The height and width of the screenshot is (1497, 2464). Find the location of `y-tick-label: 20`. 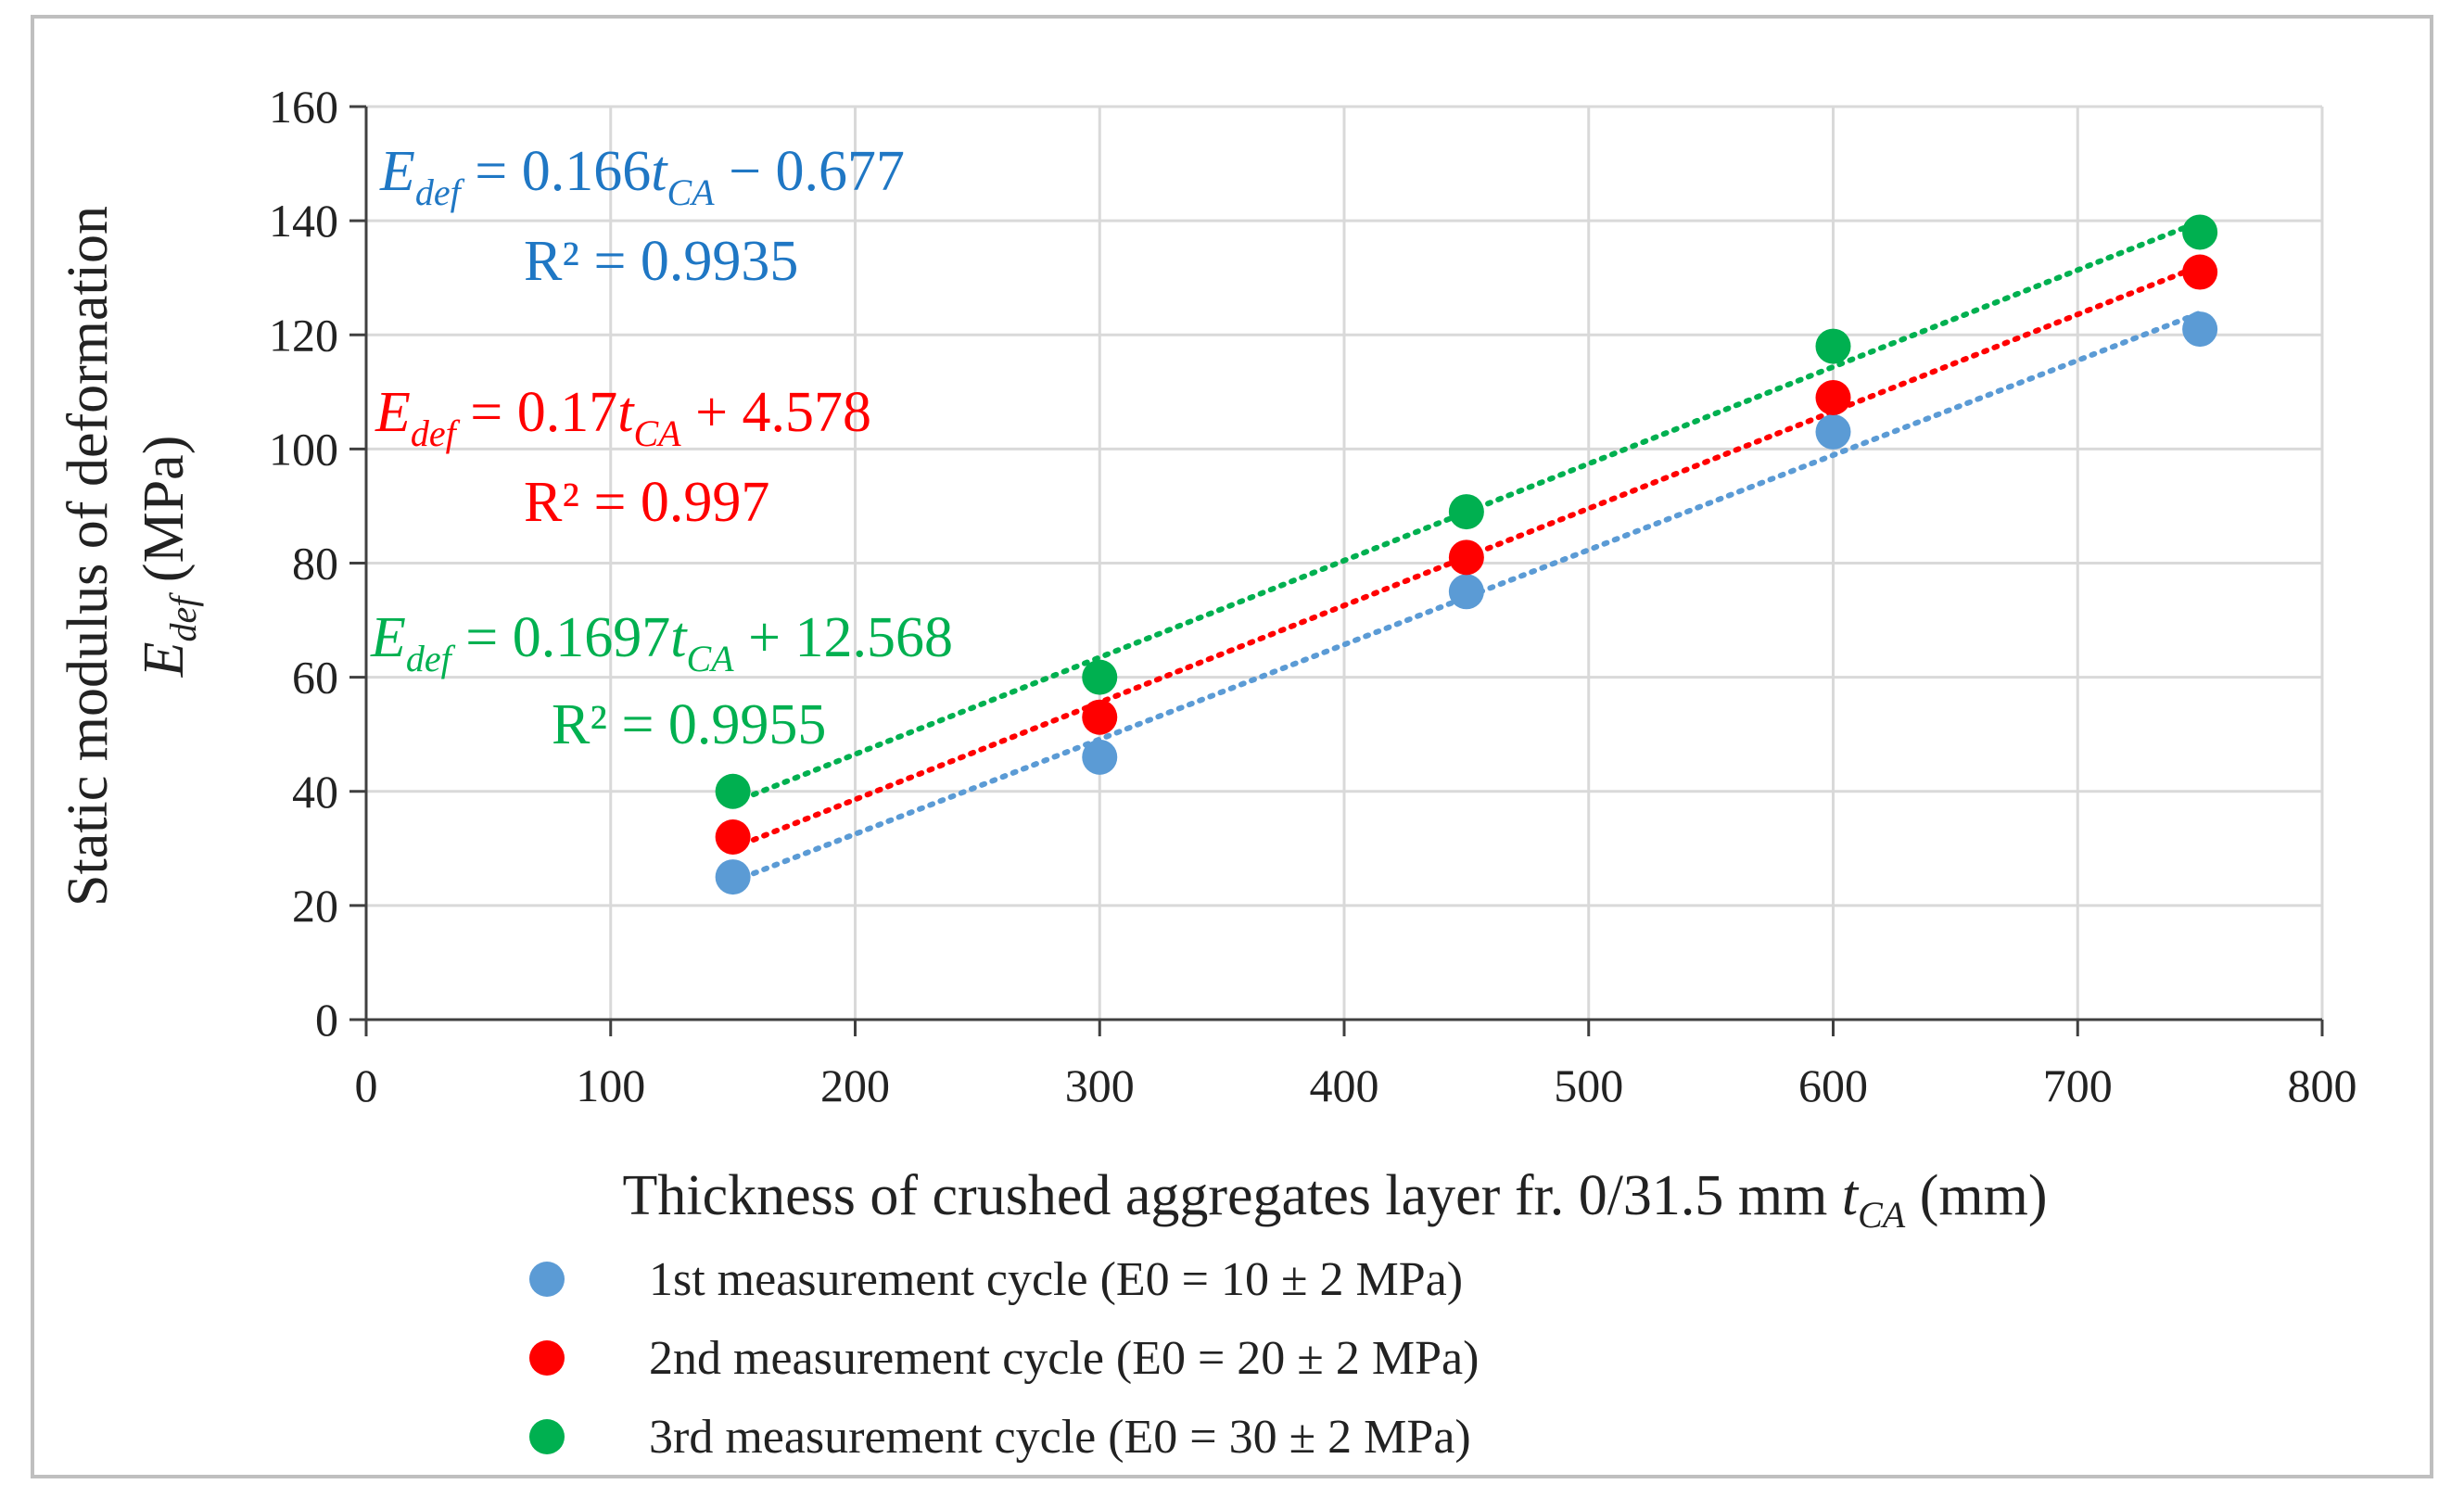

y-tick-label: 20 is located at coordinates (315, 906).